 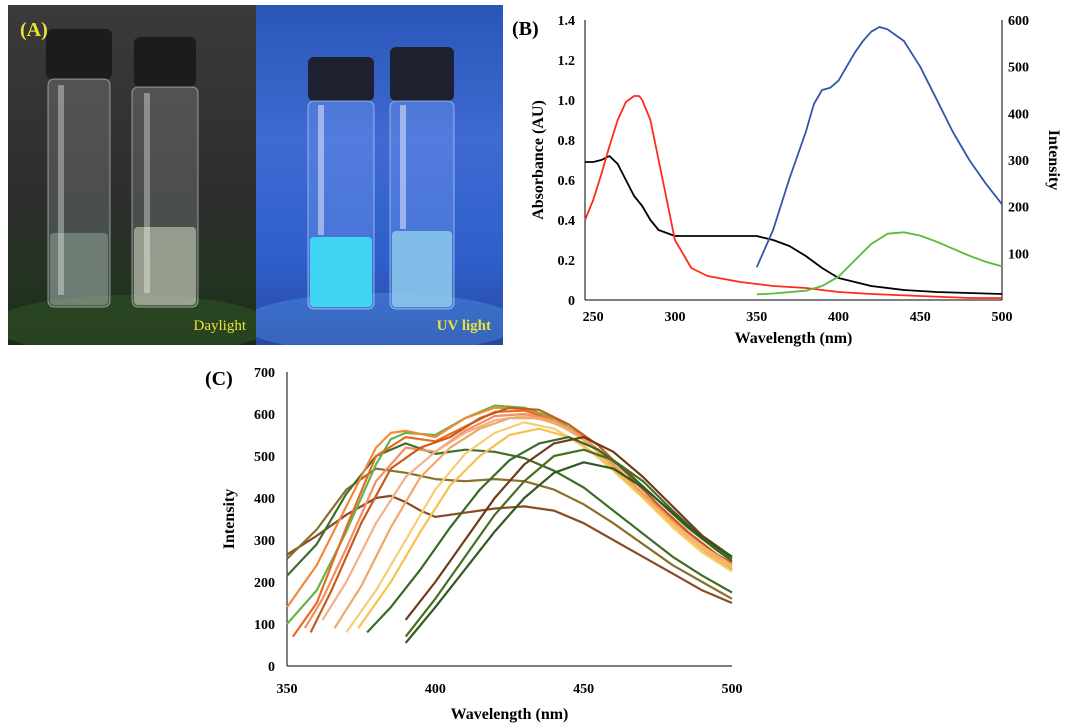 What do you see at coordinates (567, 141) in the screenshot?
I see `y-tick-label: 0.8` at bounding box center [567, 141].